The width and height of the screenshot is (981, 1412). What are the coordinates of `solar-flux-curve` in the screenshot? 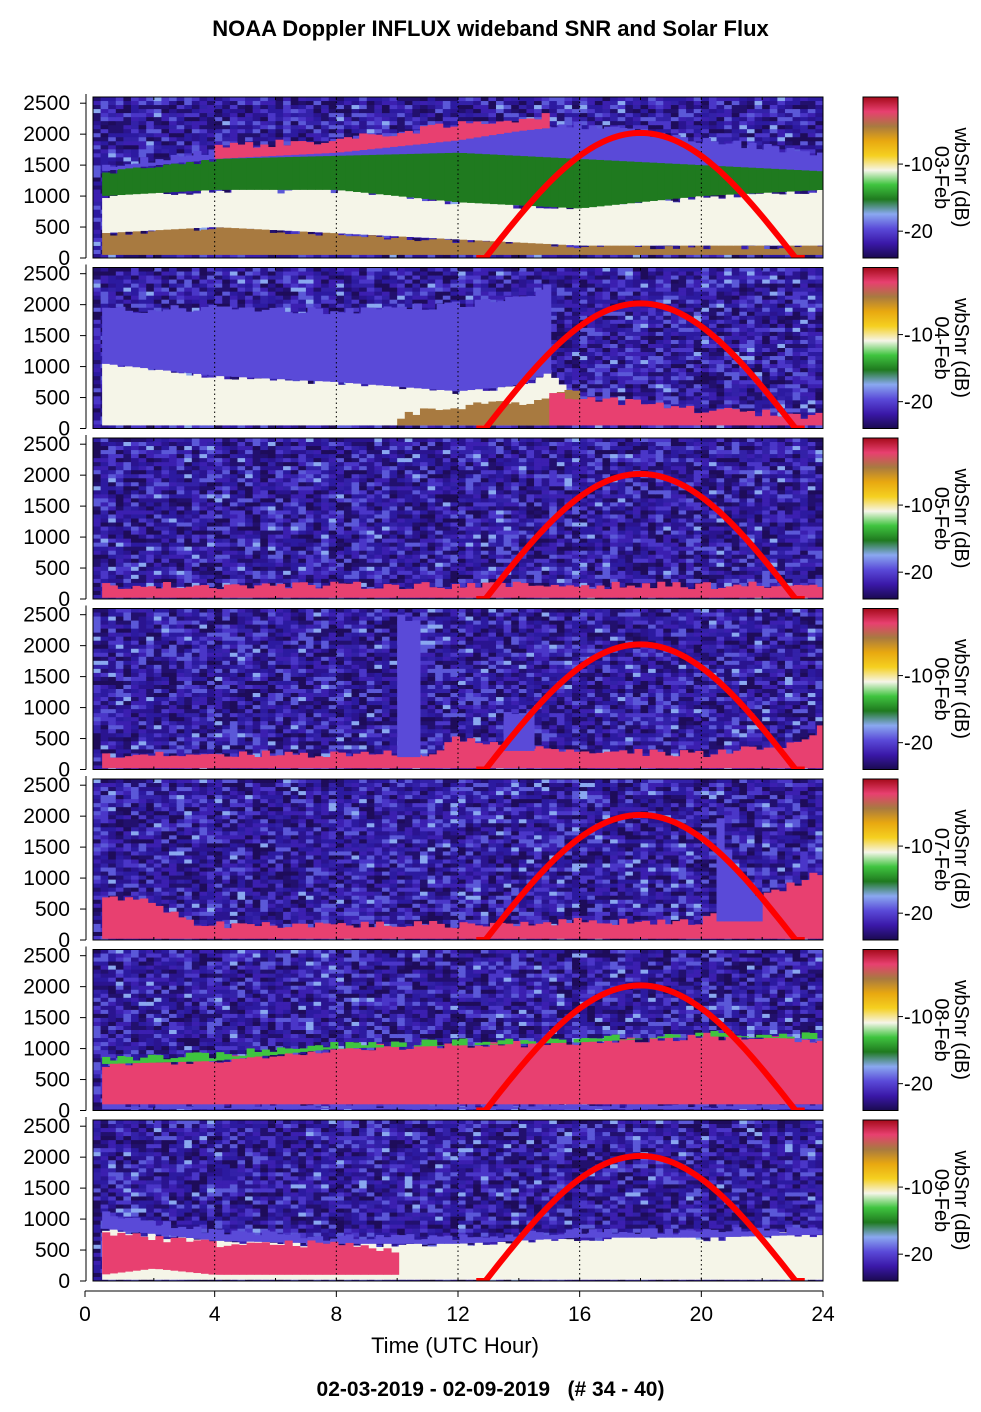 It's located at (640, 1046).